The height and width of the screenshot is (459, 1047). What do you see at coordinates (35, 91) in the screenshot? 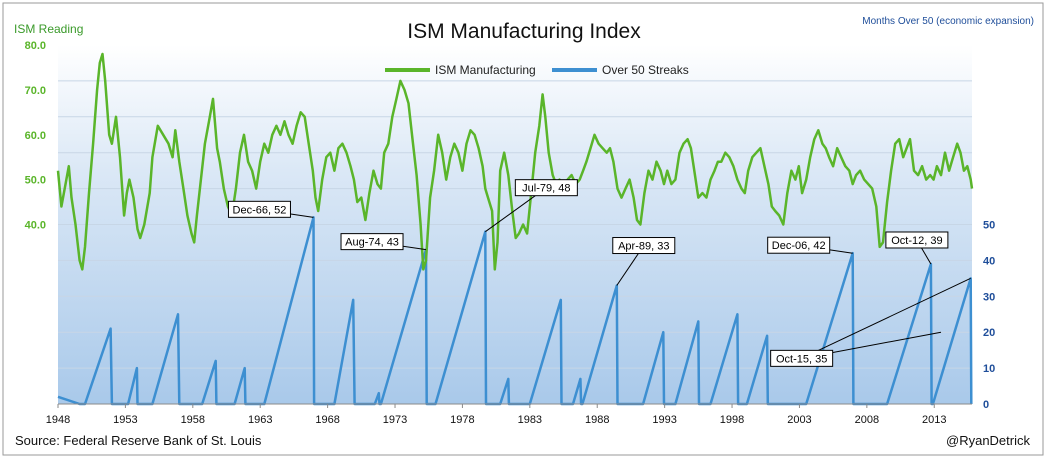
I see `y-left-tick-label: 70.0` at bounding box center [35, 91].